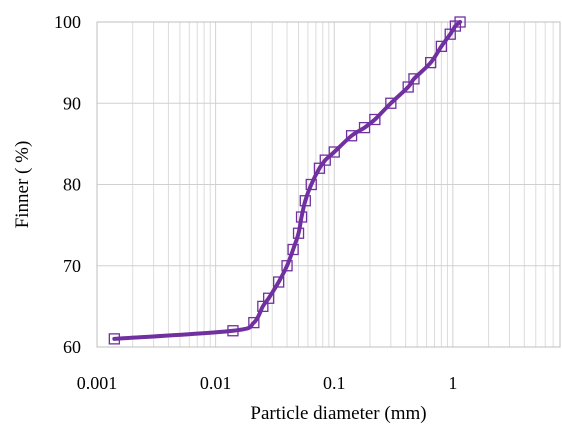 This screenshot has height=425, width=562. What do you see at coordinates (97, 383) in the screenshot?
I see `x-tick-label: 0.001` at bounding box center [97, 383].